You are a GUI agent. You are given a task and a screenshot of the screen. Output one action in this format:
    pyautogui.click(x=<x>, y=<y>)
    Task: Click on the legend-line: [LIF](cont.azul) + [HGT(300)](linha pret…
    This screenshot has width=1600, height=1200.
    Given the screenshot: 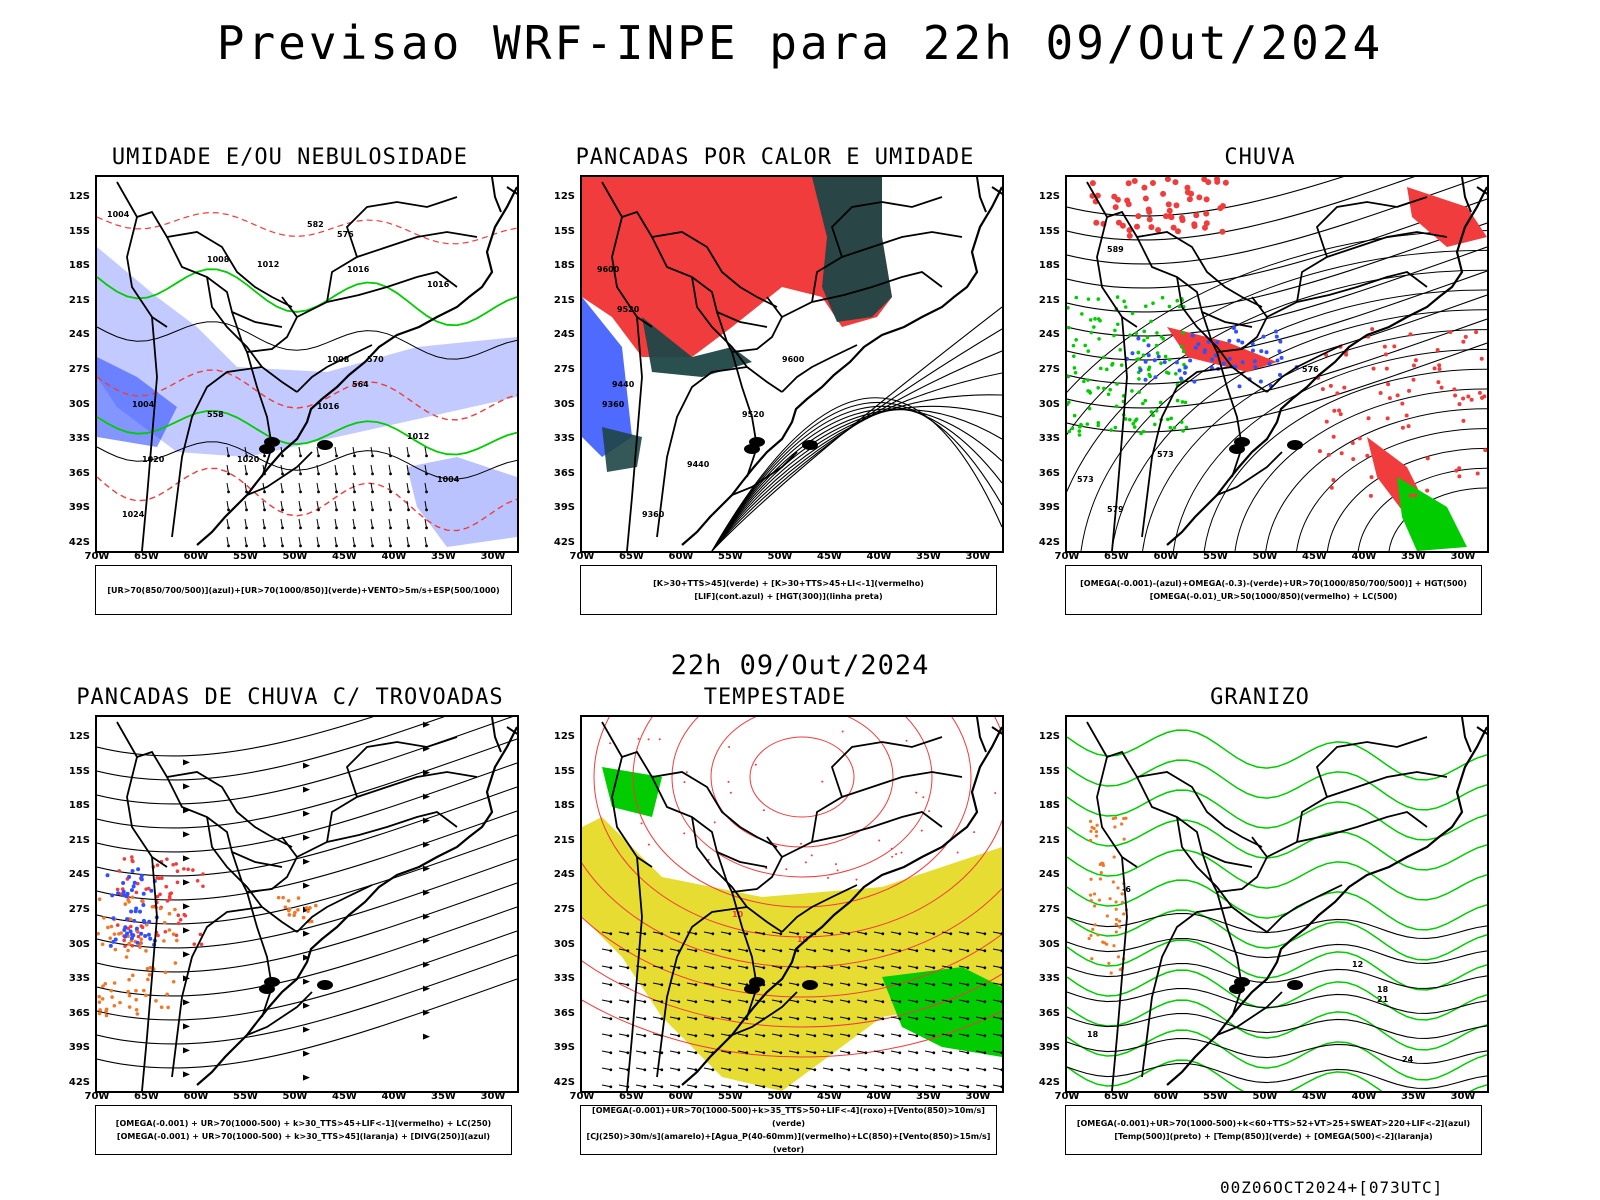 What is the action you would take?
    pyautogui.click(x=788, y=596)
    